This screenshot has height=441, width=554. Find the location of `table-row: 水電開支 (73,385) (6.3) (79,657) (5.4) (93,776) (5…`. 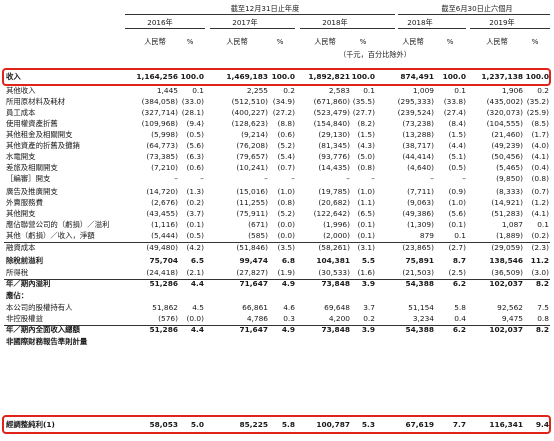

table-row: 水電開支 (73,385) (6.3) (79,657) (5.4) (93,776) (5… is located at coordinates (277, 157).